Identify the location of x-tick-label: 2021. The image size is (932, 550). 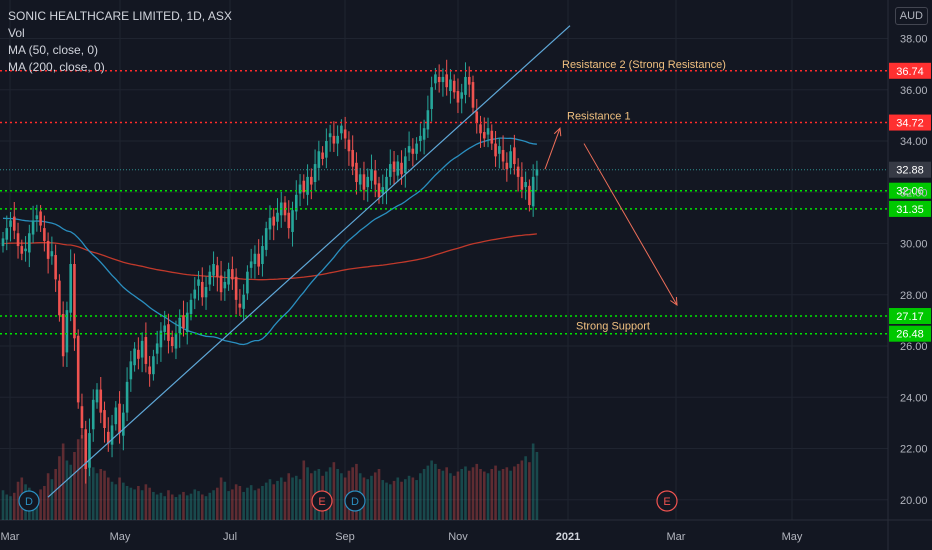
(568, 537).